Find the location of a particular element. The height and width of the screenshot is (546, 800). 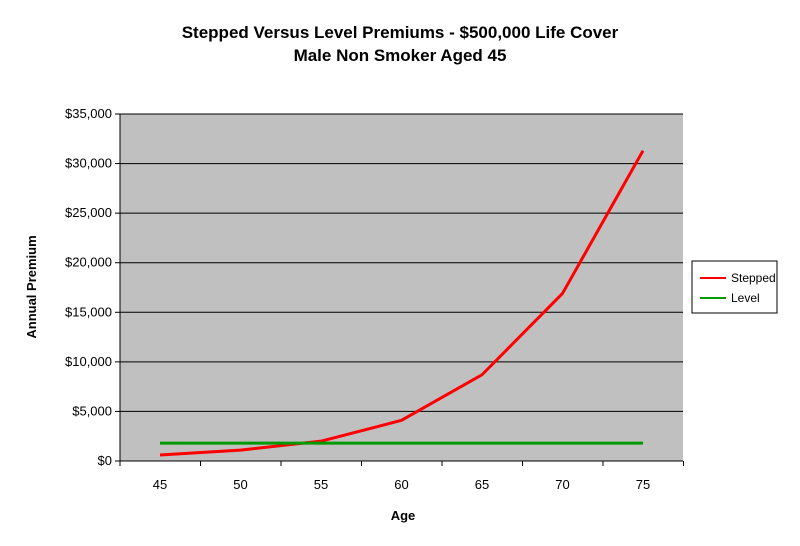

legend-box is located at coordinates (734, 287).